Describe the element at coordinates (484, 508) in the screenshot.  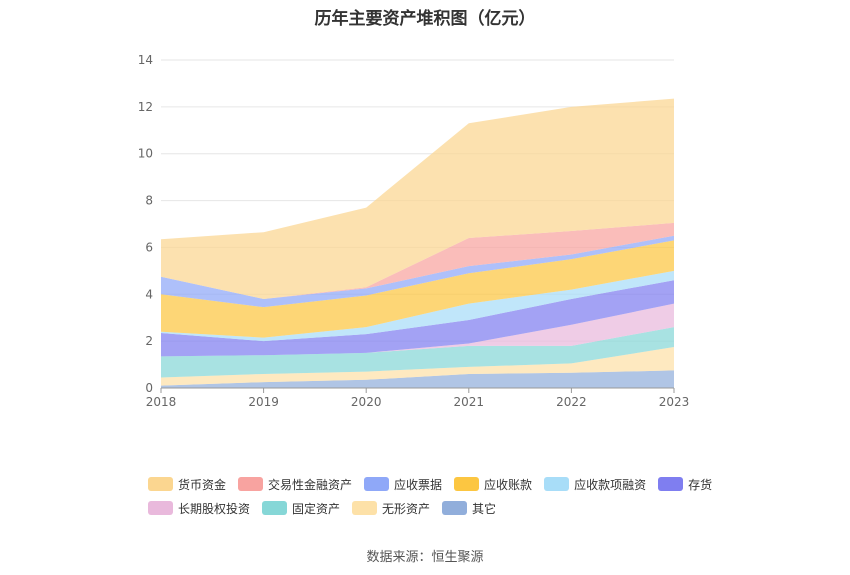
I see `legend-label-9: 其它` at that location.